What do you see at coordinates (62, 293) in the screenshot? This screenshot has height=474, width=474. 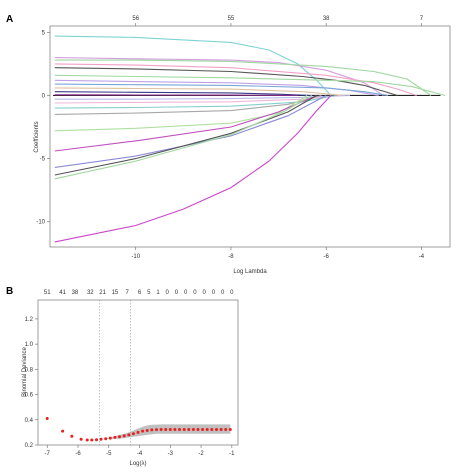 I see `top-tick-label: 41` at bounding box center [62, 293].